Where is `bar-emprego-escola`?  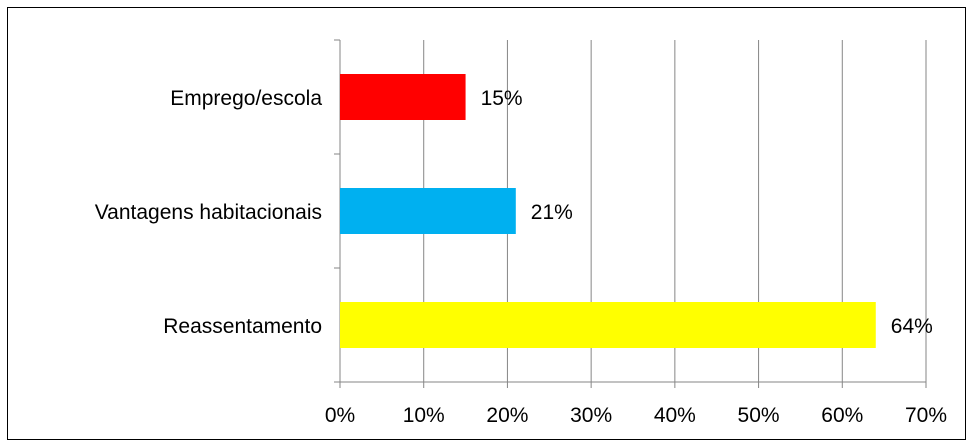
bar-emprego-escola is located at coordinates (403, 97).